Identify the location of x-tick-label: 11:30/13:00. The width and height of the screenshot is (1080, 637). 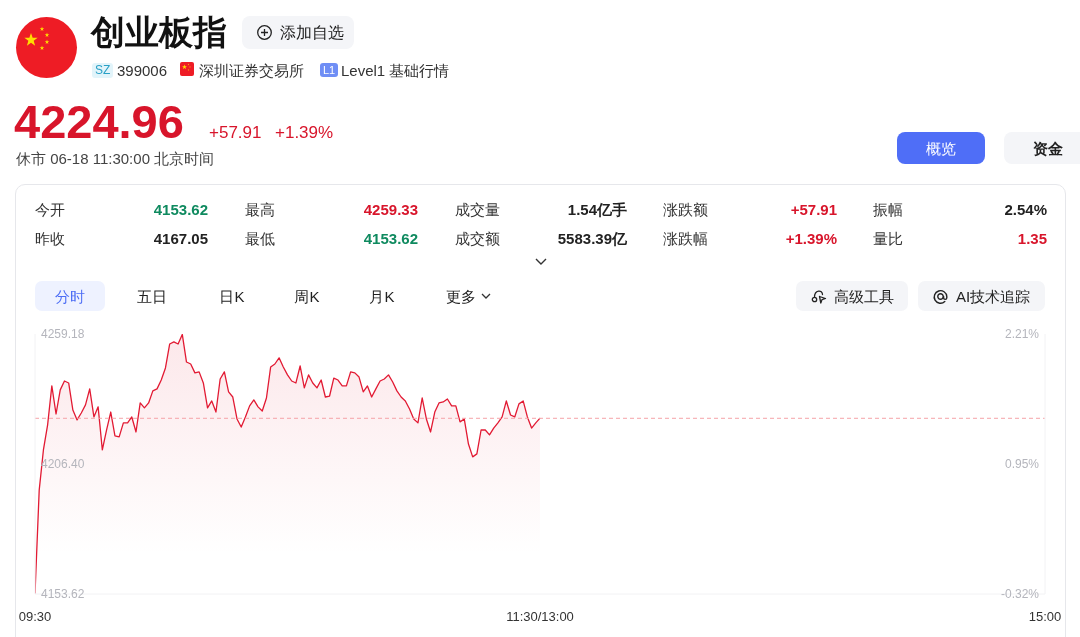
(540, 617).